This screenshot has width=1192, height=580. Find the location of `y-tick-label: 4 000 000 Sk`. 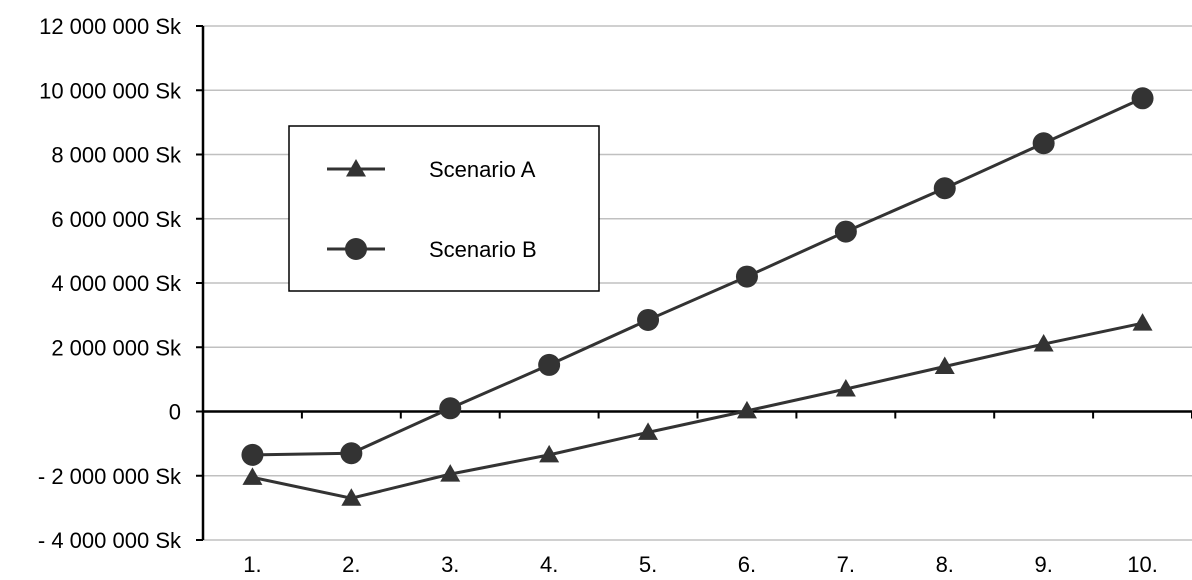

y-tick-label: 4 000 000 Sk is located at coordinates (116, 283).